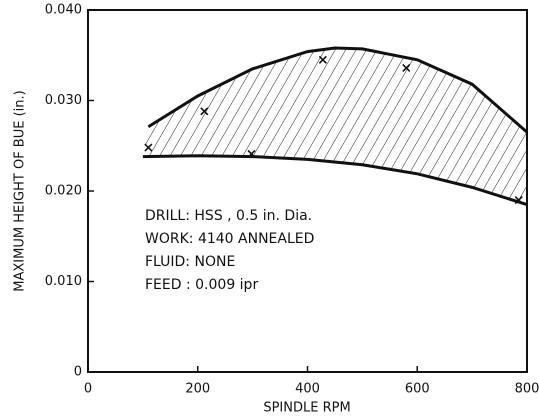  I want to click on y-axis-label: MAXIMUM HEIGHT OF BUE (in.), so click(20, 190).